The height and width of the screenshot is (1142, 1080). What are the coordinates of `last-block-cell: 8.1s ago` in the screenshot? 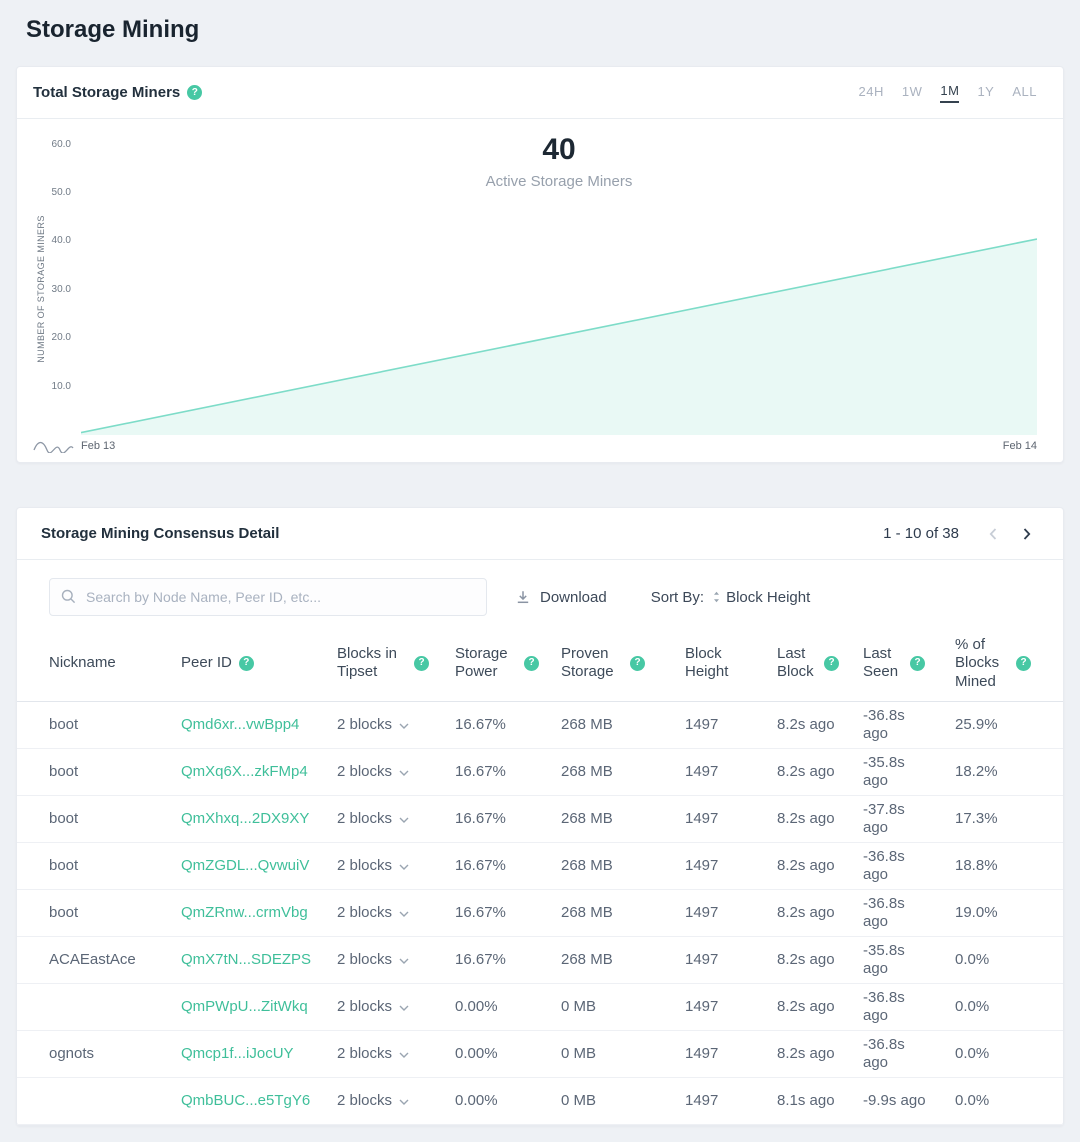 It's located at (806, 1101).